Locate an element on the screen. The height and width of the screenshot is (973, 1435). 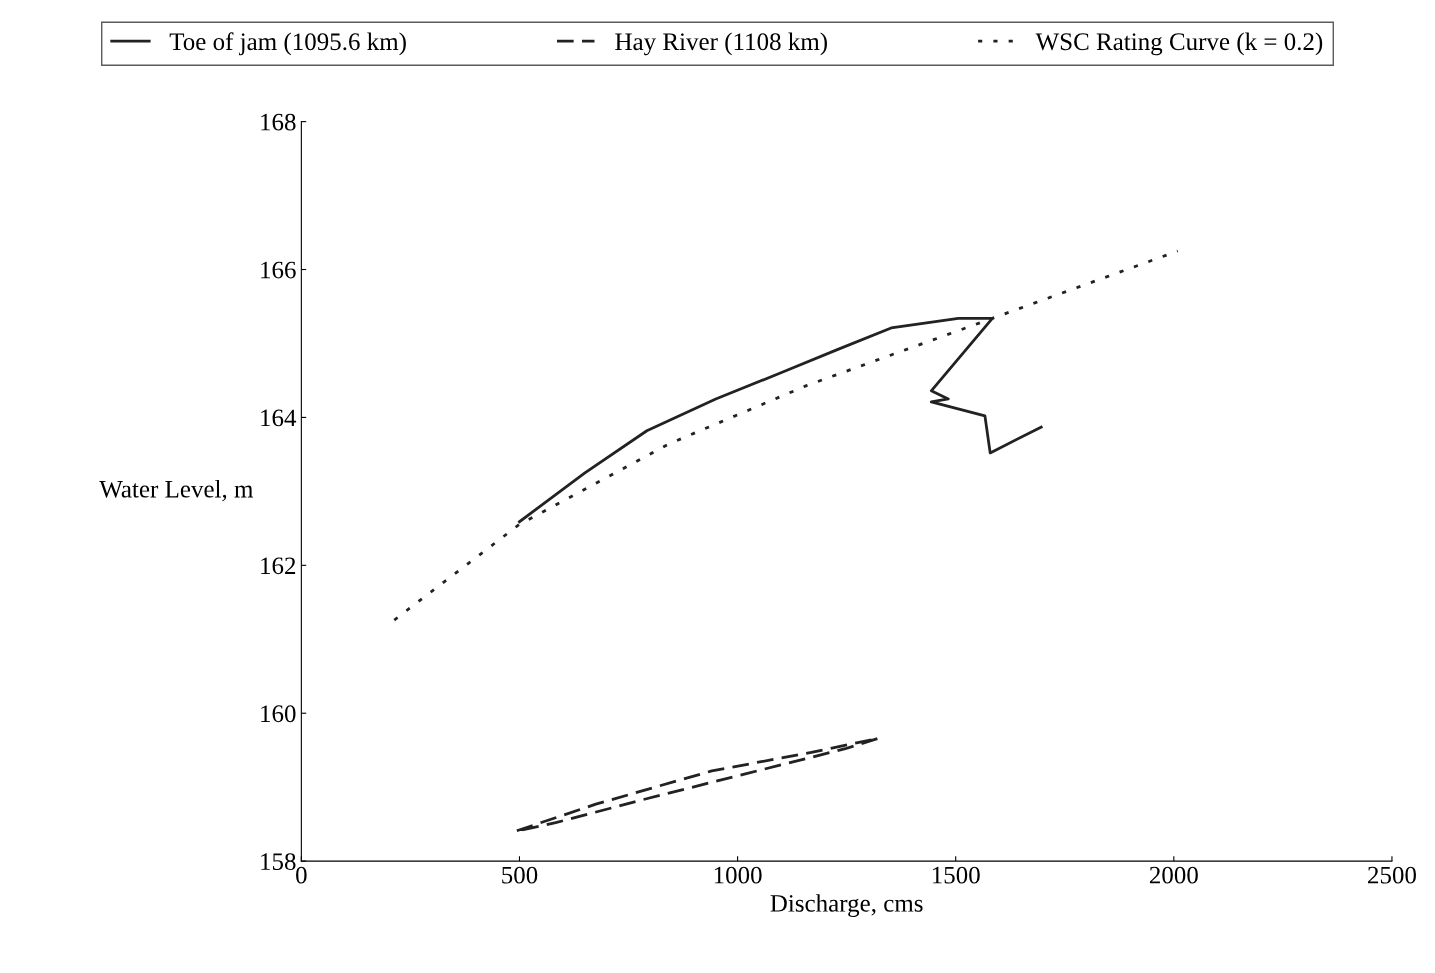
x-axis-title: Discharge, cms is located at coordinates (846, 905).